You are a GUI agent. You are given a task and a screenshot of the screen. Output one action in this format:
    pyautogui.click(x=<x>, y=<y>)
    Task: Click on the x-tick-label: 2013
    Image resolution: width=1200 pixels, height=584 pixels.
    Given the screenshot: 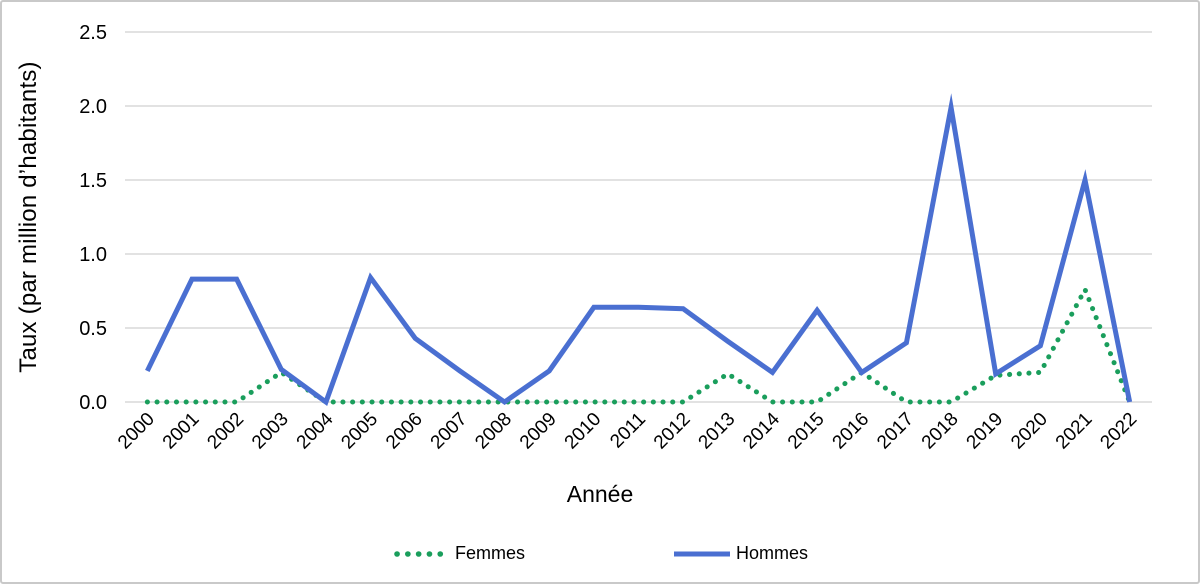 What is the action you would take?
    pyautogui.click(x=717, y=431)
    